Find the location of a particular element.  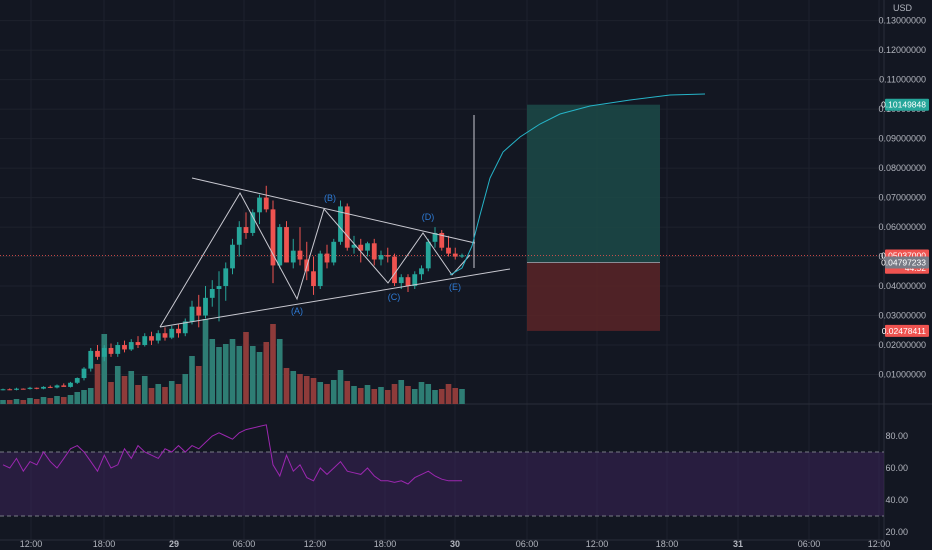

projection-path is located at coordinates (577, 184).